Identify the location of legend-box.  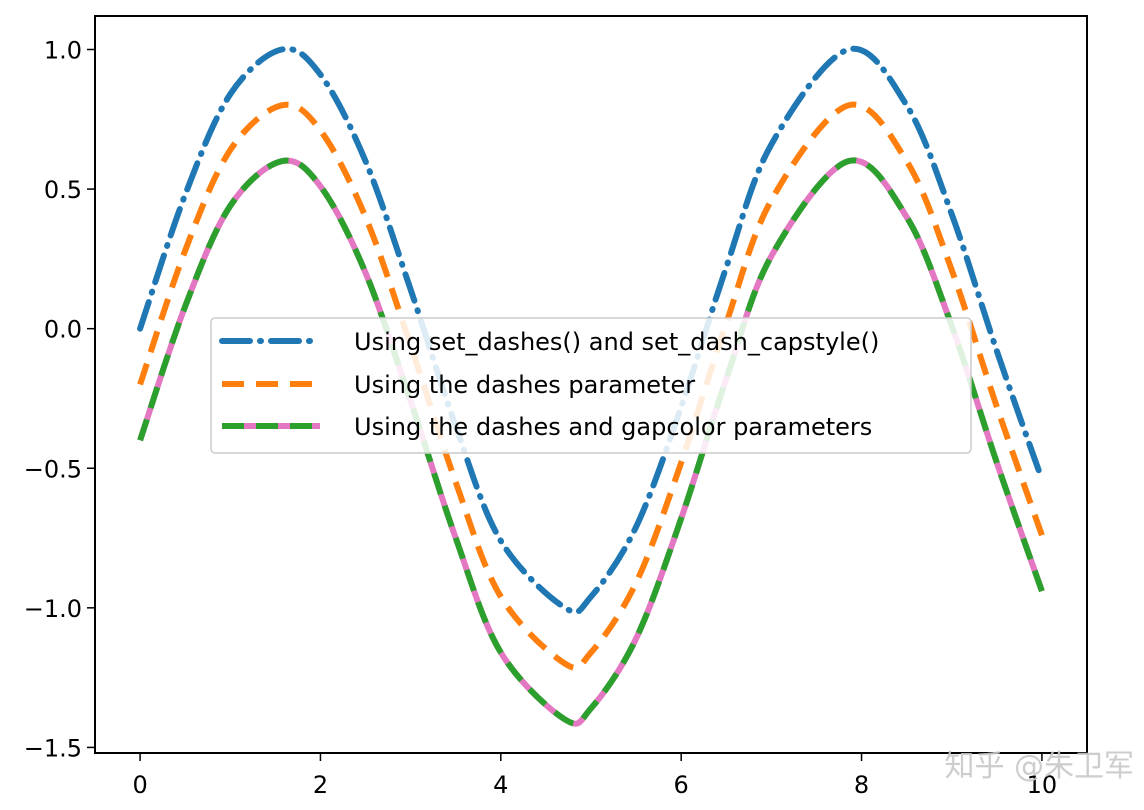
(591, 385).